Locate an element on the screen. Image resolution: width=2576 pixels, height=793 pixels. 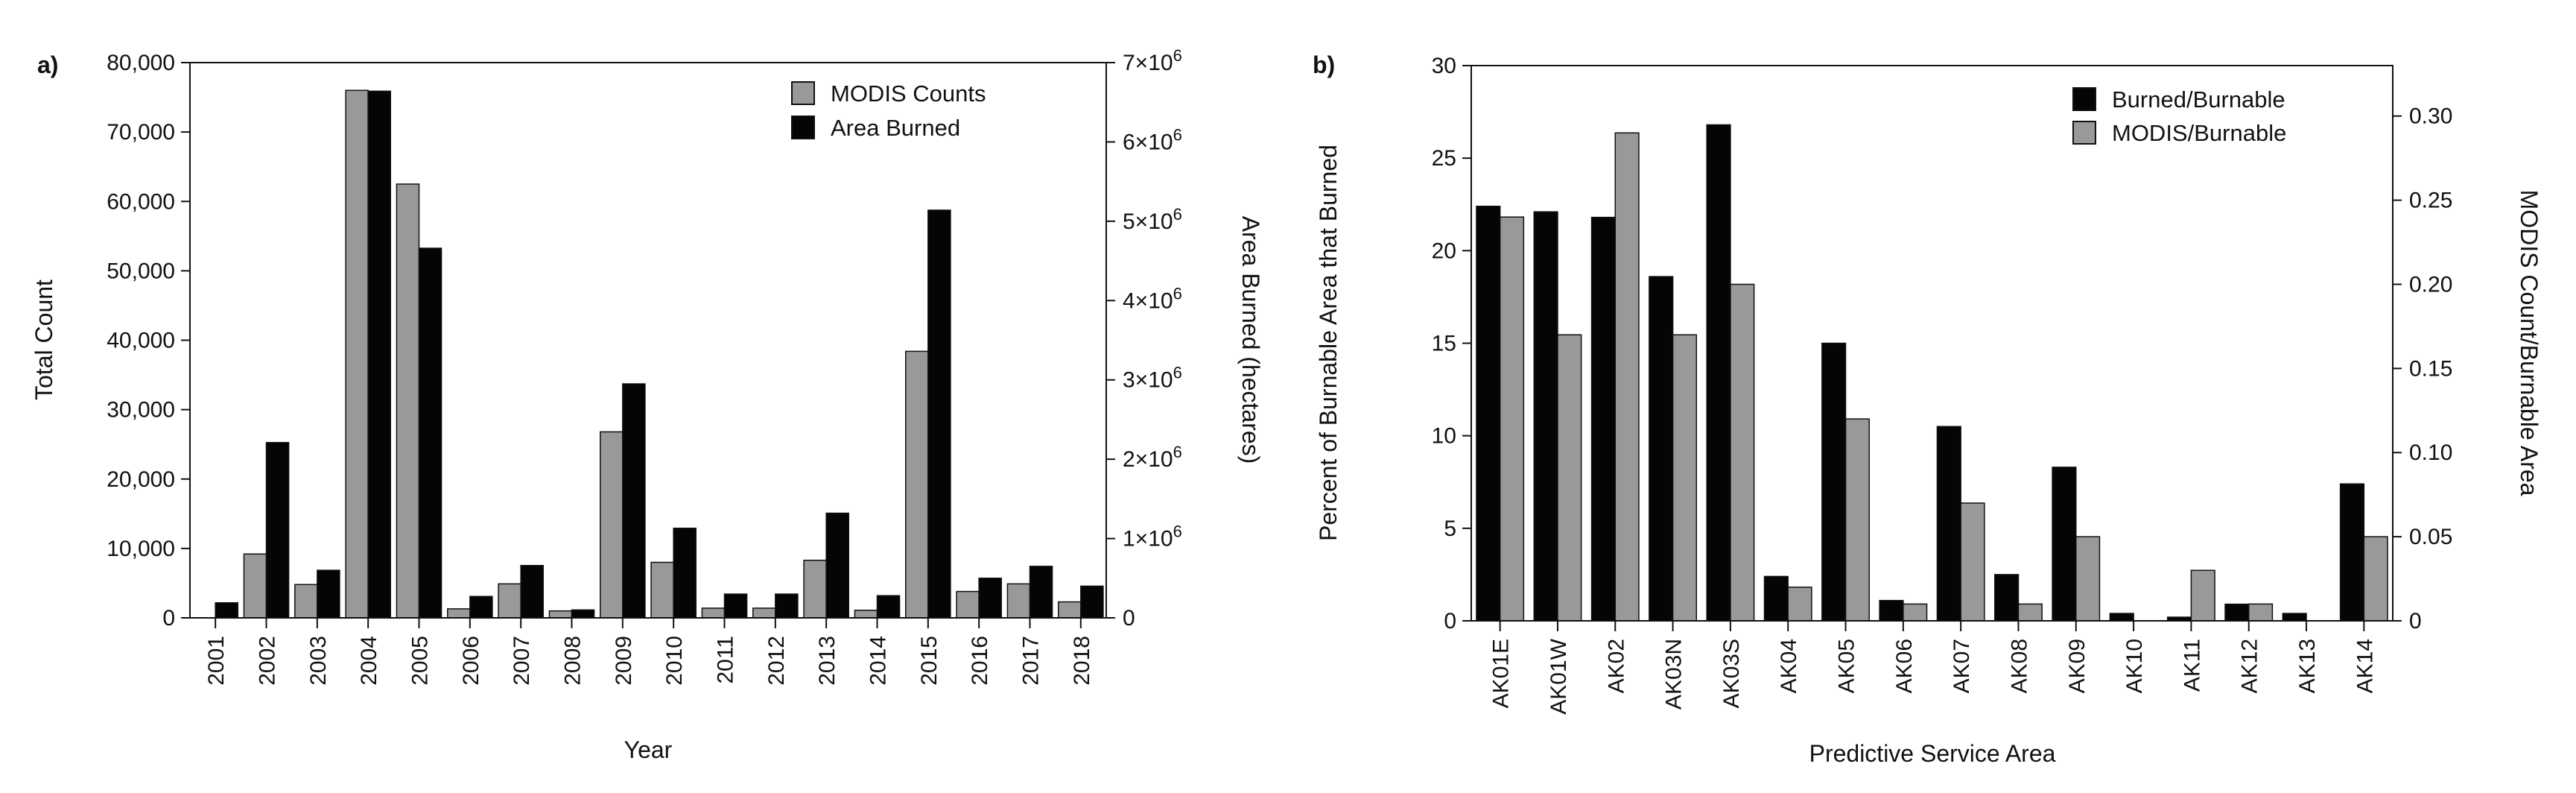
bar-area-burned-2017 is located at coordinates (1041, 592).